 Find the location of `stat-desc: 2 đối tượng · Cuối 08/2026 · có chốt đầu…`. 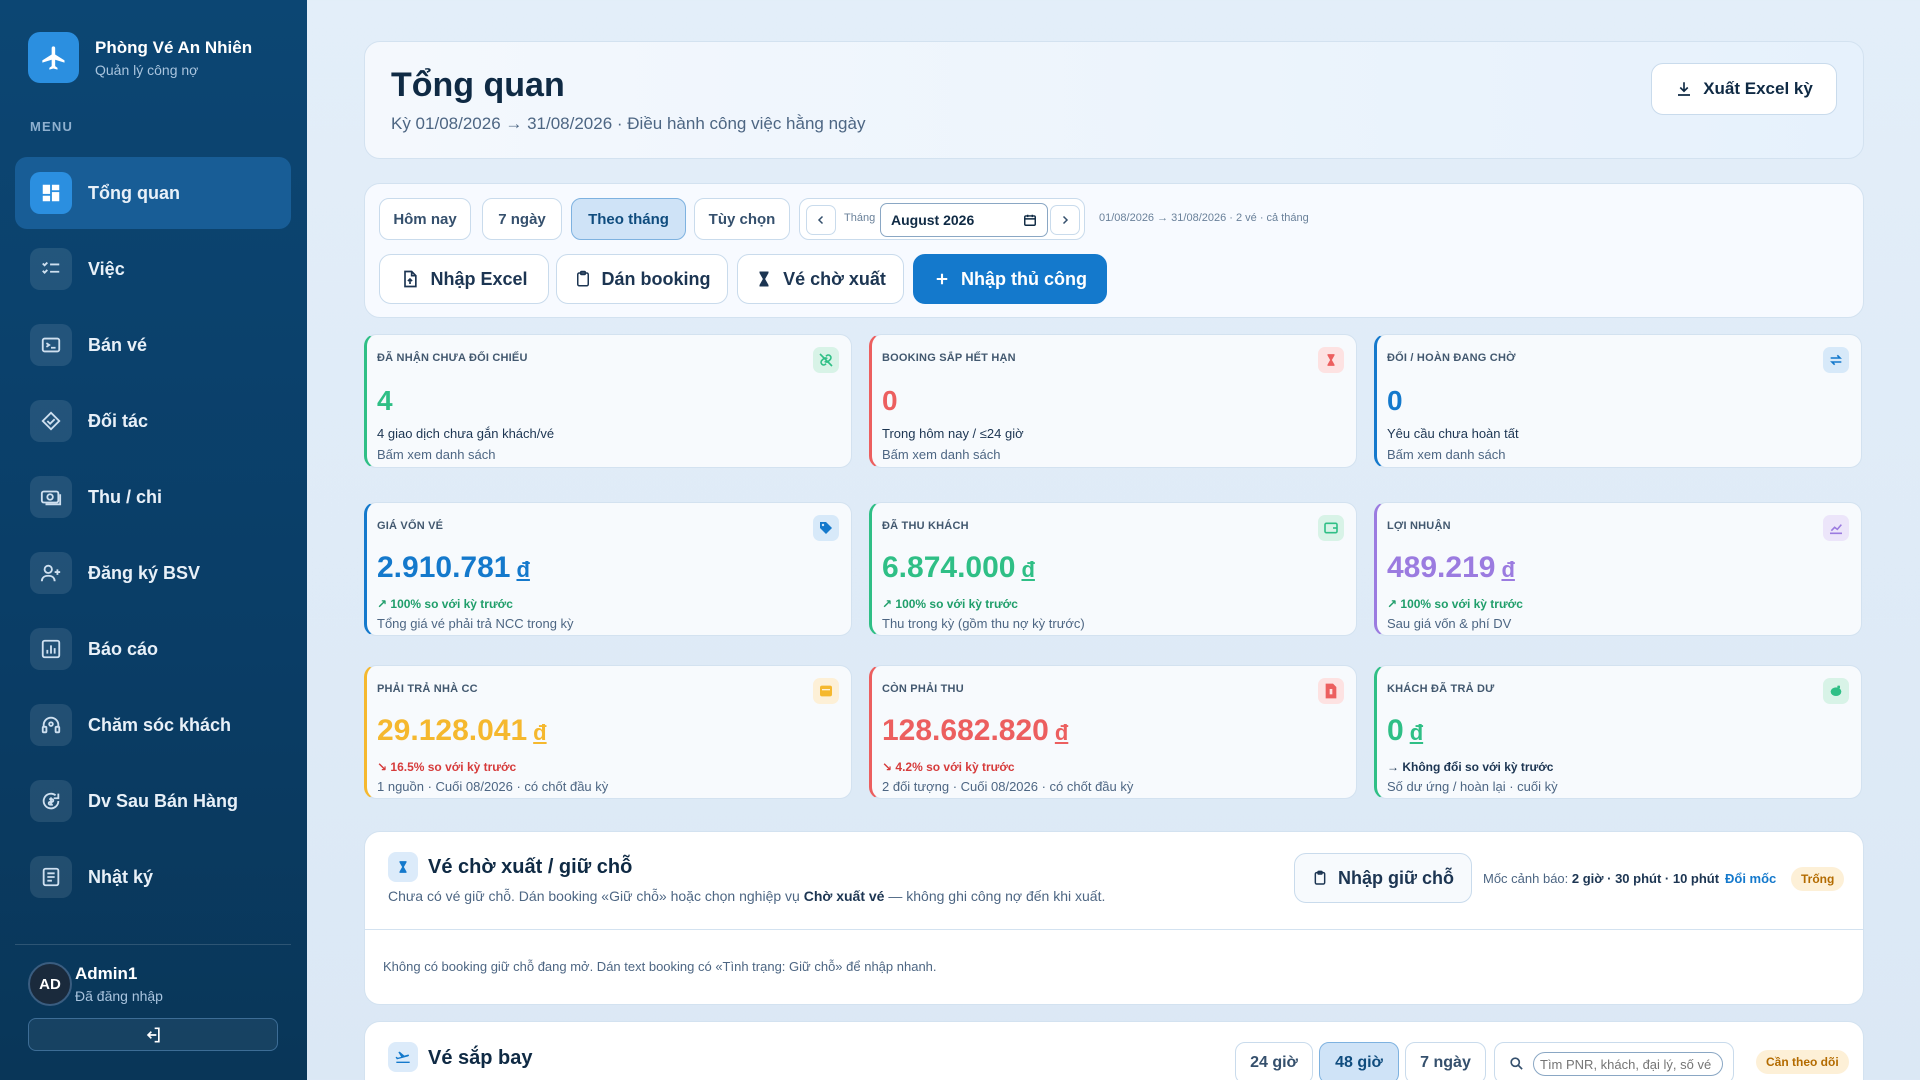

stat-desc: 2 đối tượng · Cuối 08/2026 · có chốt đầu… is located at coordinates (1008, 786).